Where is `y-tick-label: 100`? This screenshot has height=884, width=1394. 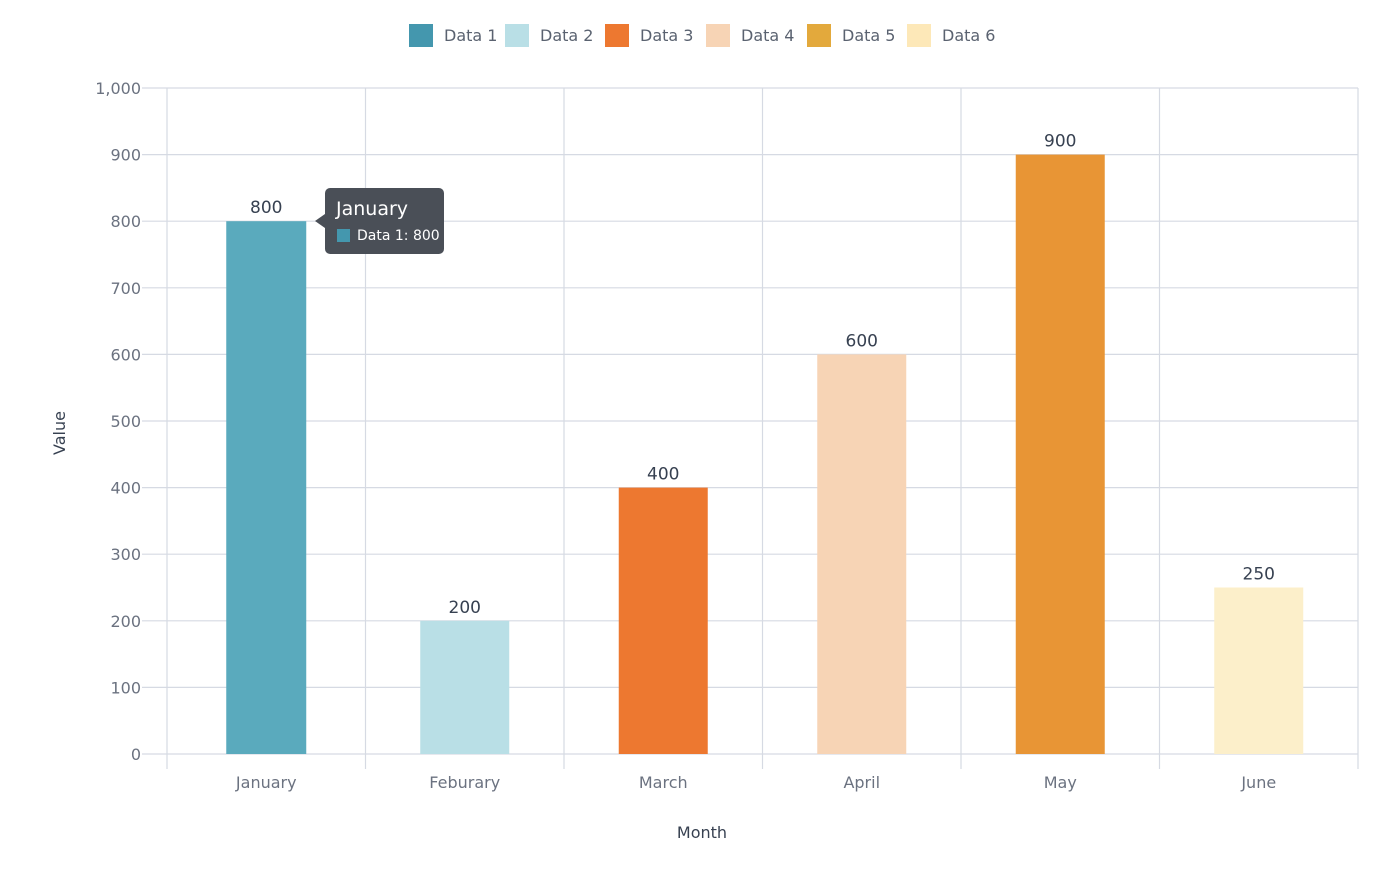 y-tick-label: 100 is located at coordinates (125, 687).